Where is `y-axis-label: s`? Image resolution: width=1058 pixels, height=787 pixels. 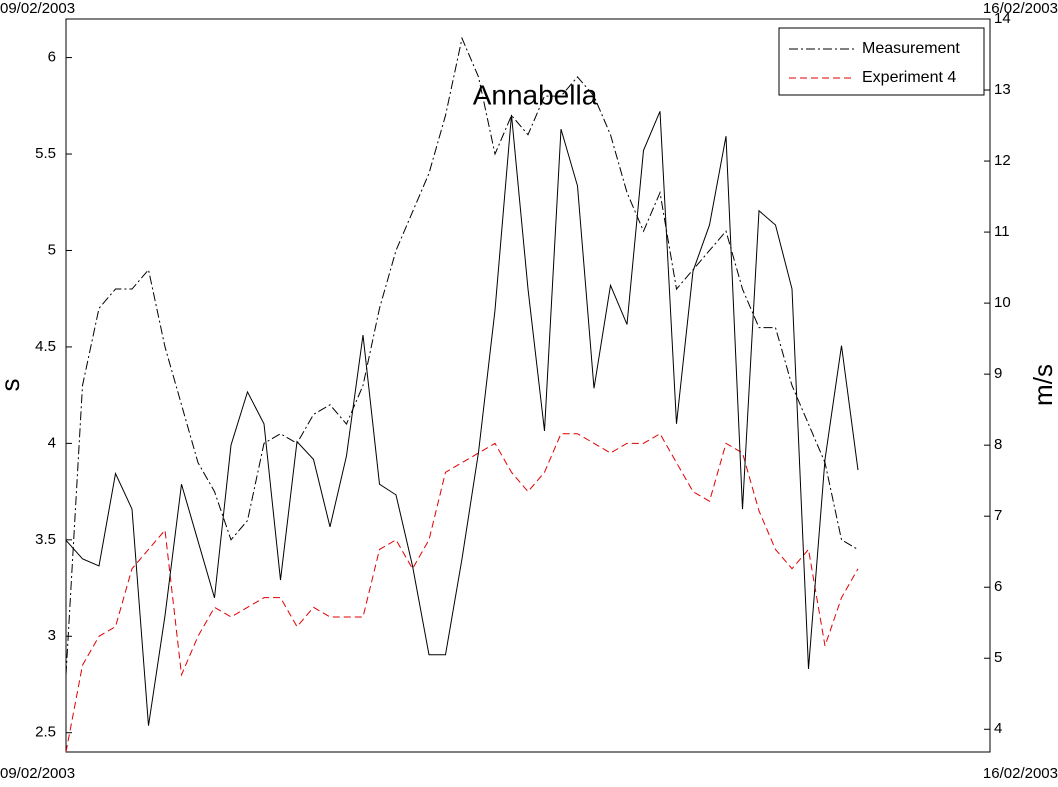 y-axis-label: s is located at coordinates (12, 385).